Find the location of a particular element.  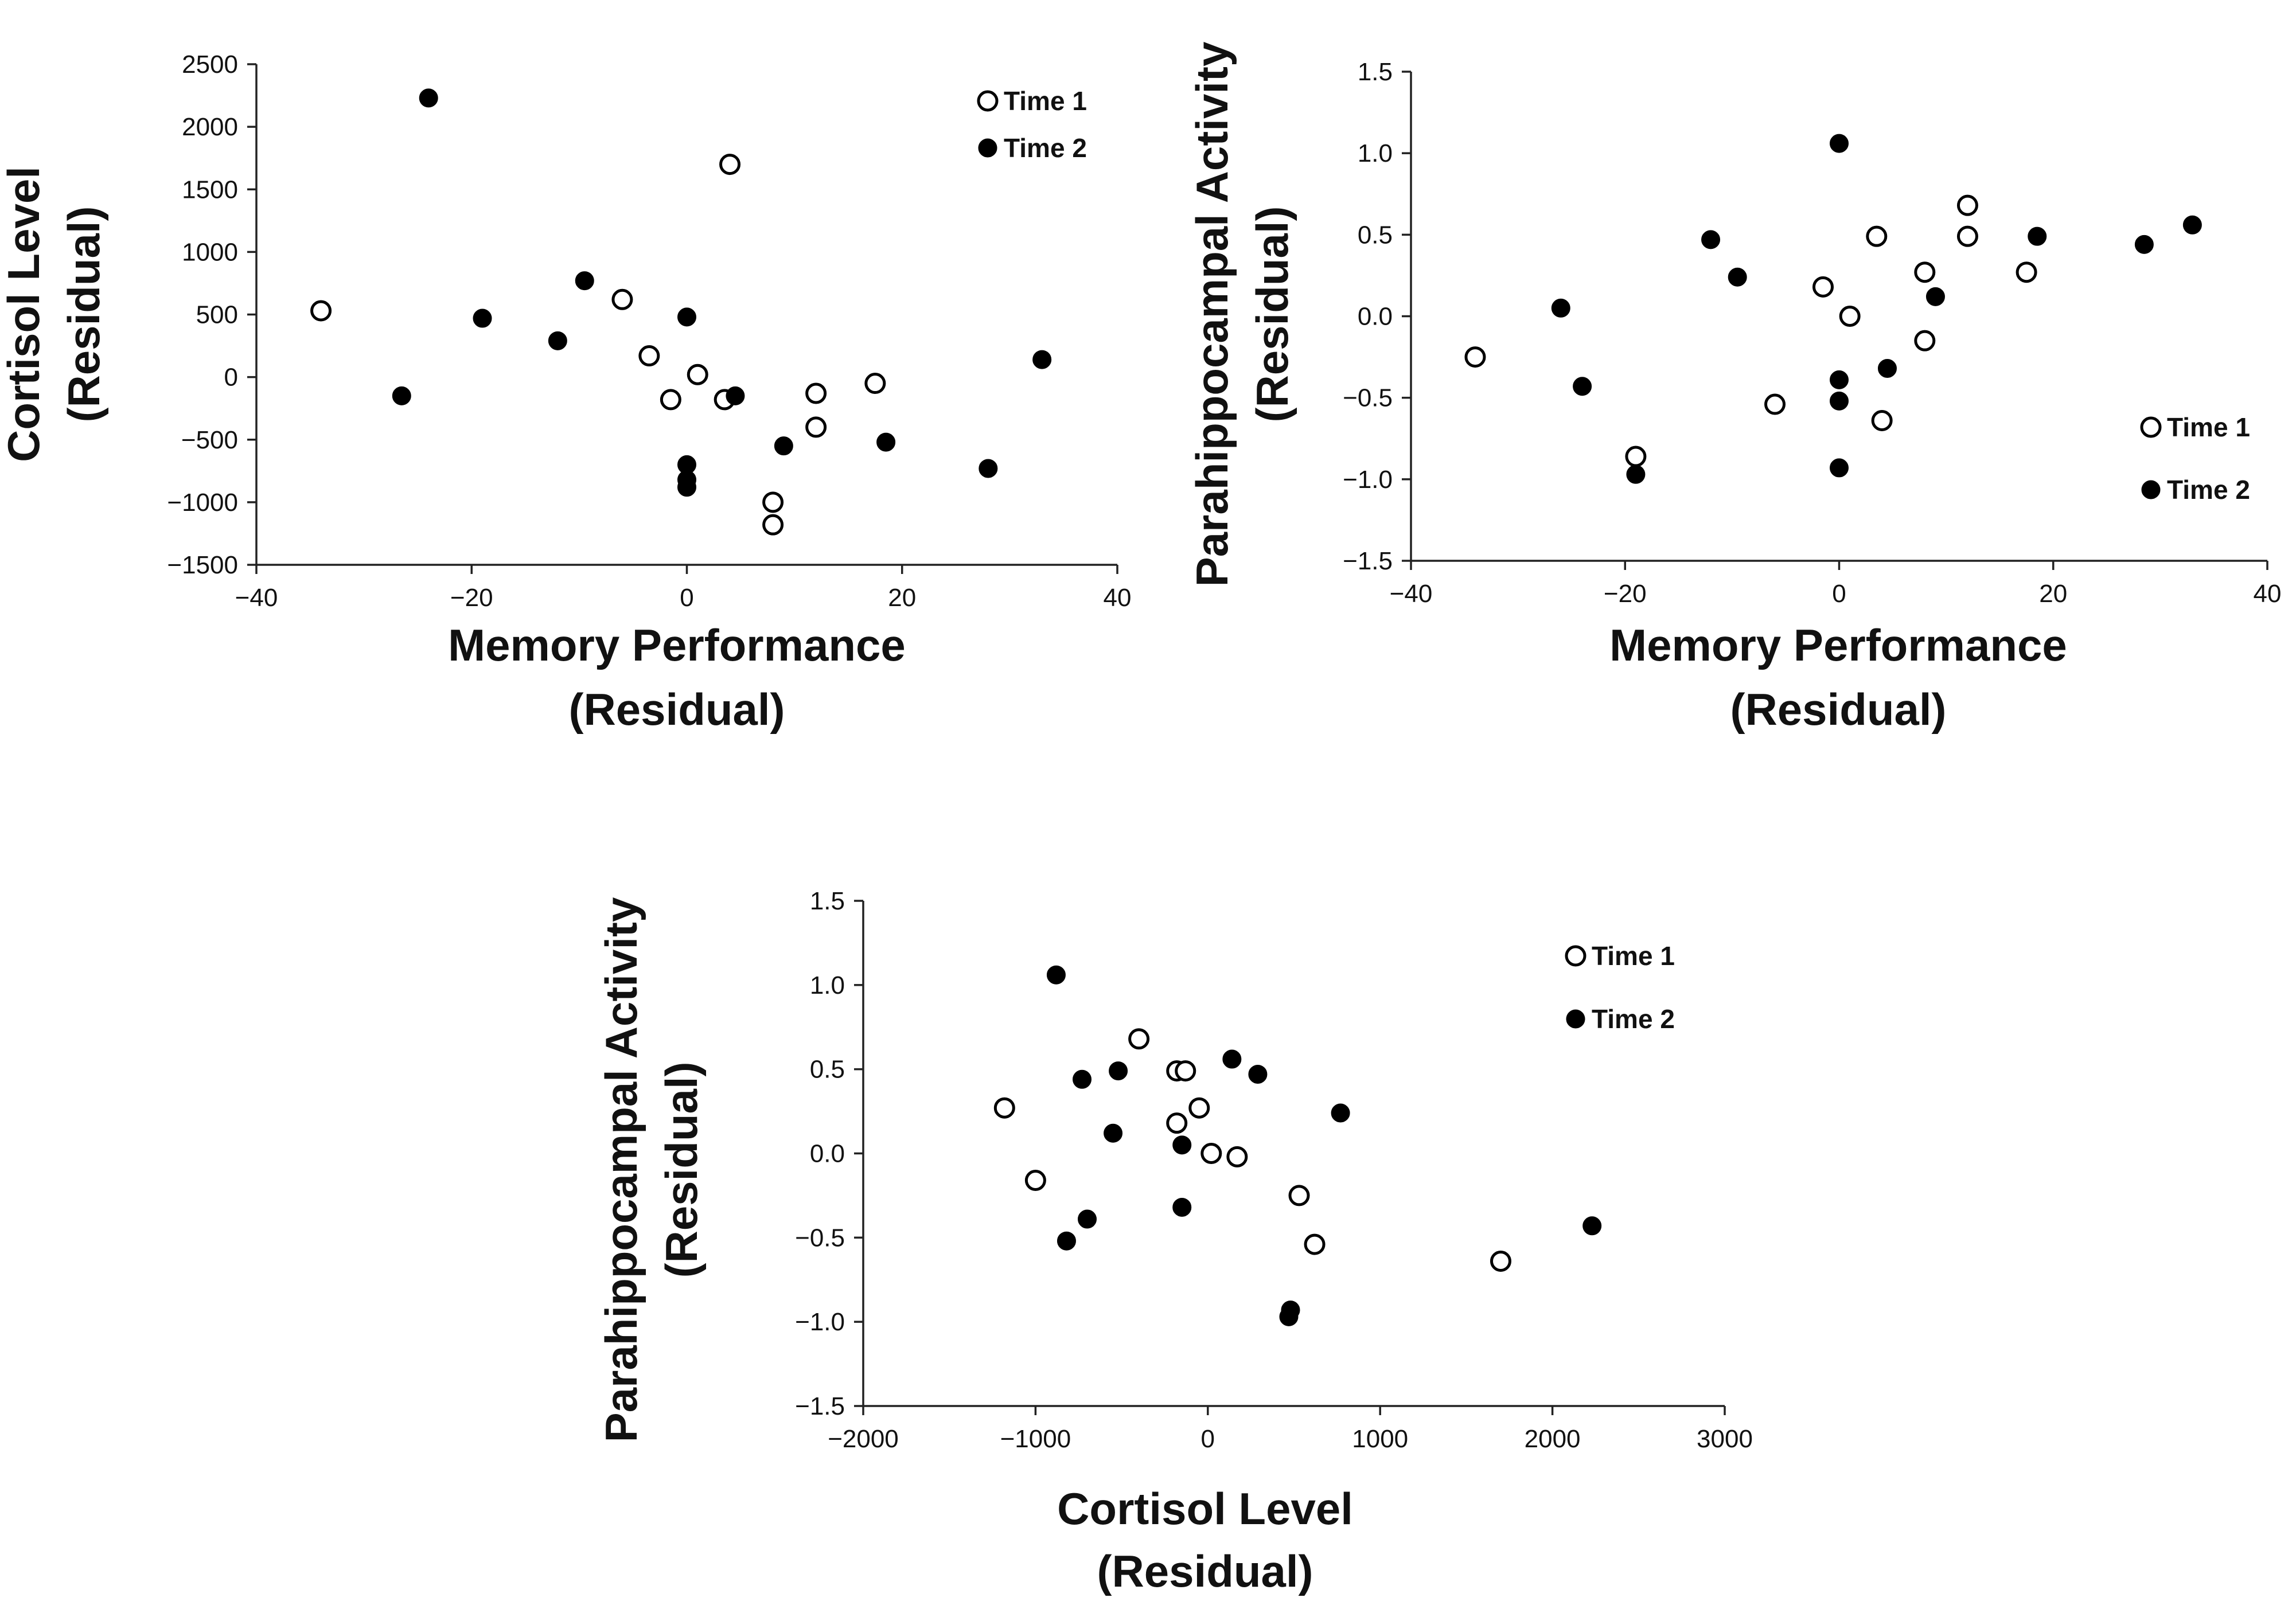

y-tick-label: 1000 is located at coordinates (210, 252).